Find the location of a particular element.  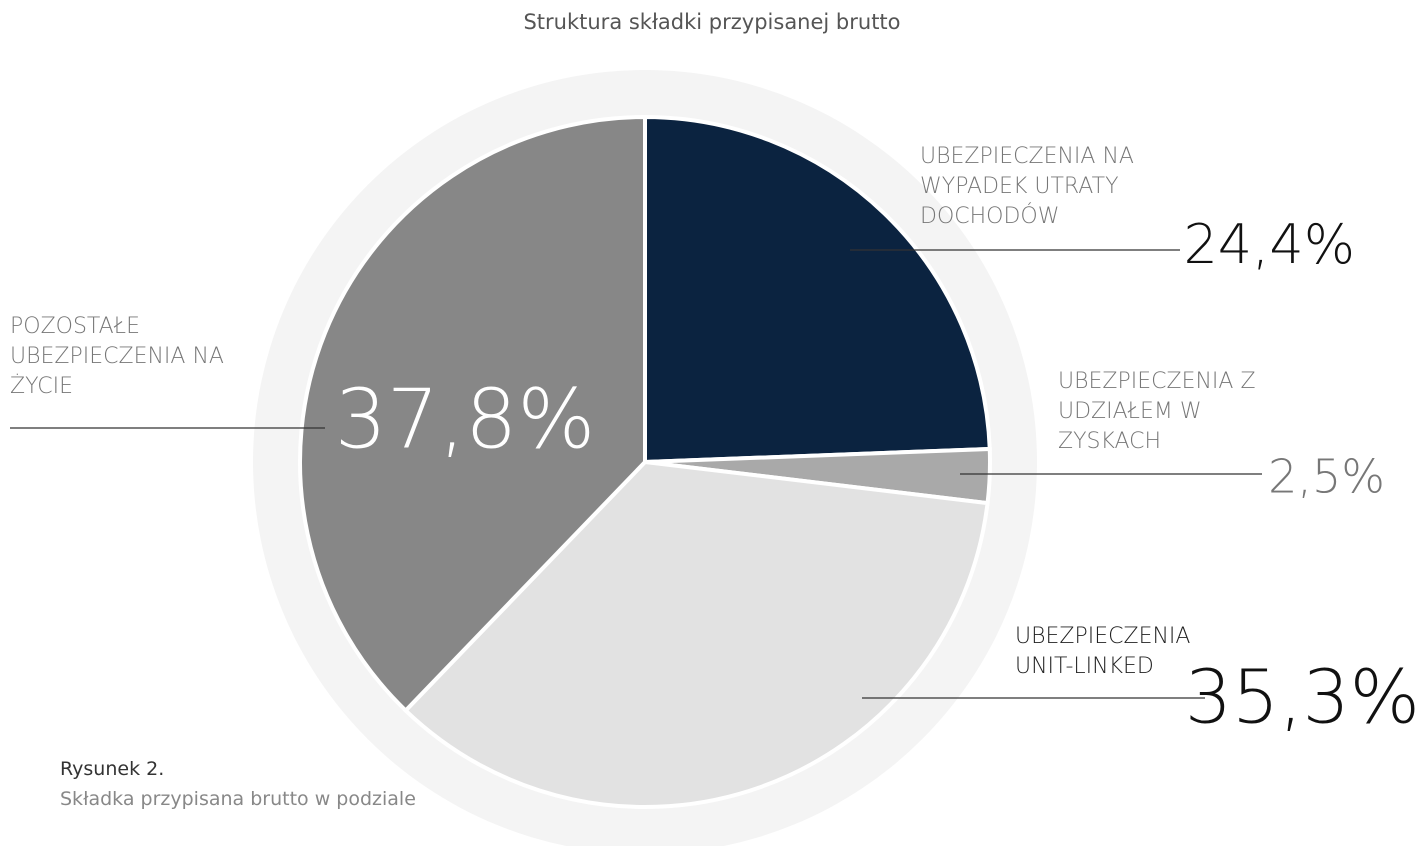

value-label: 2,5% is located at coordinates (1326, 477).